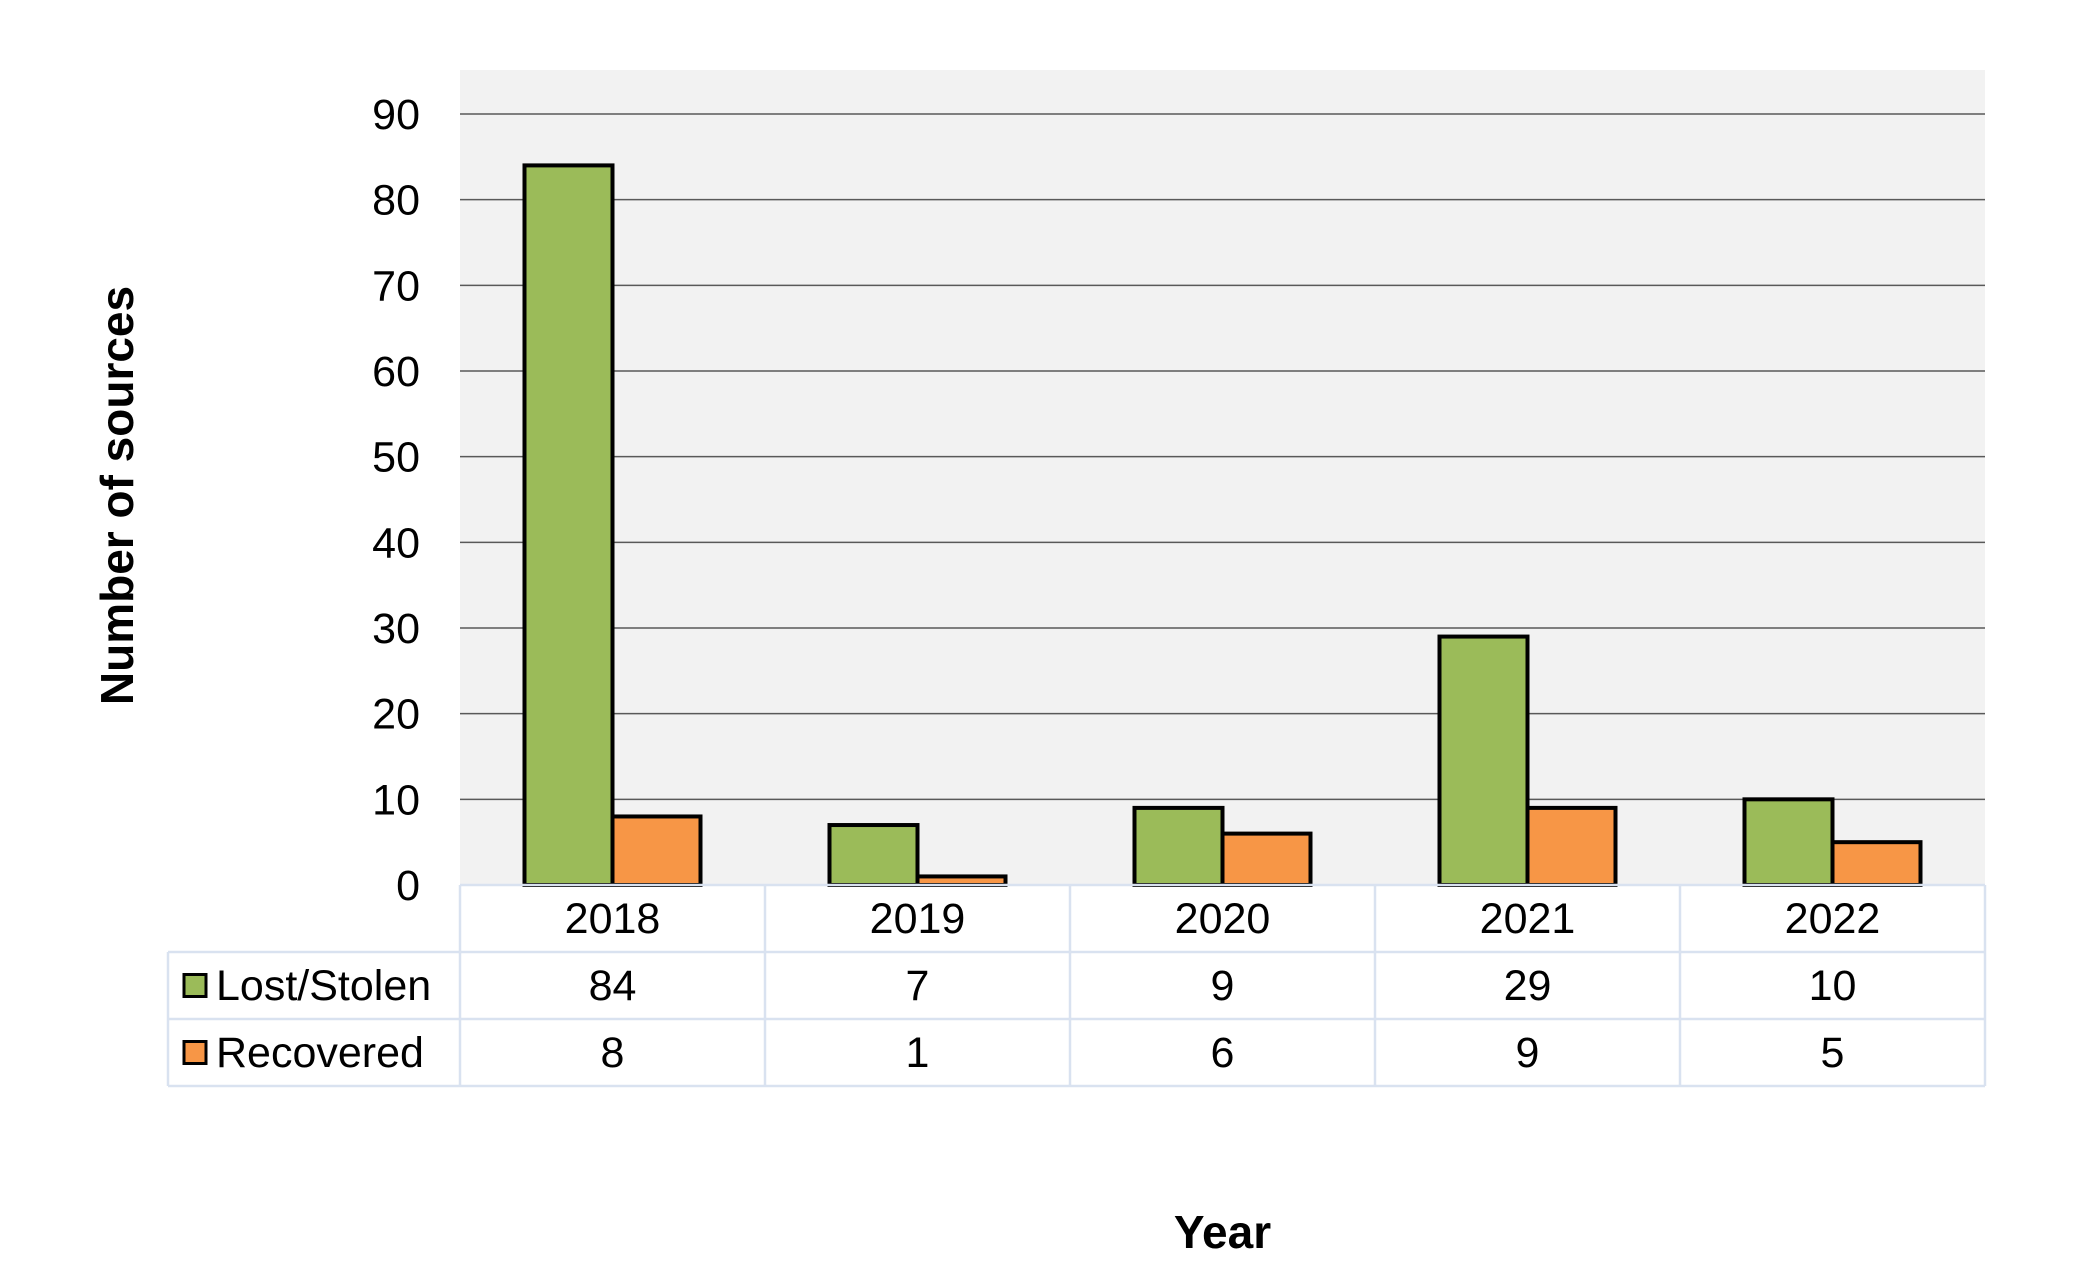 The image size is (2073, 1277). What do you see at coordinates (613, 986) in the screenshot?
I see `data-label: 84` at bounding box center [613, 986].